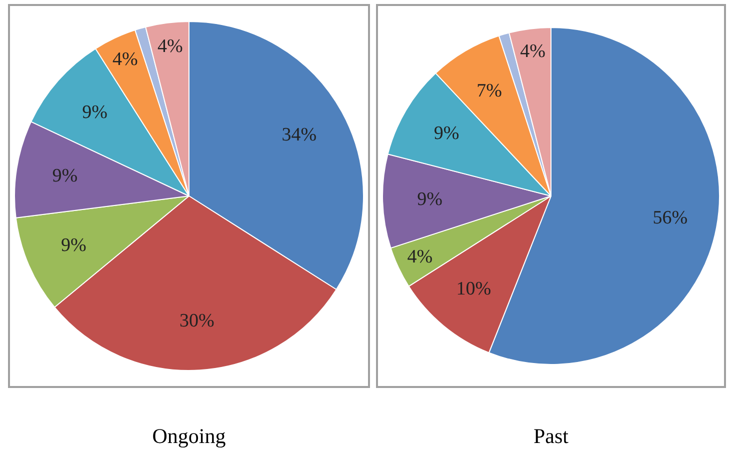 The height and width of the screenshot is (462, 735). I want to click on data-label: 10%, so click(474, 289).